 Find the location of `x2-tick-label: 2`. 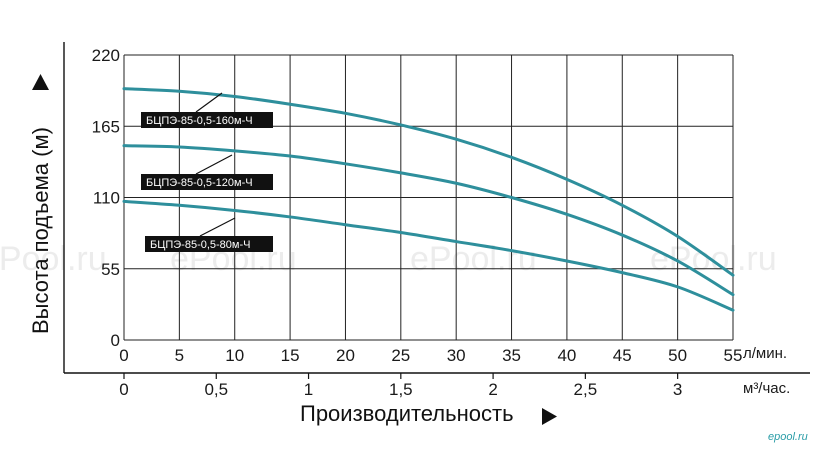

x2-tick-label: 2 is located at coordinates (492, 389).